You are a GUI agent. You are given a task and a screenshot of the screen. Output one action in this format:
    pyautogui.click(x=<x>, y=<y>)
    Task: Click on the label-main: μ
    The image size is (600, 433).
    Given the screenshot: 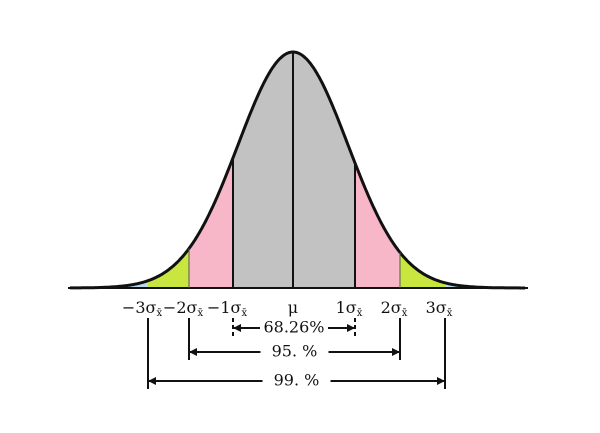 What is the action you would take?
    pyautogui.click(x=293, y=307)
    